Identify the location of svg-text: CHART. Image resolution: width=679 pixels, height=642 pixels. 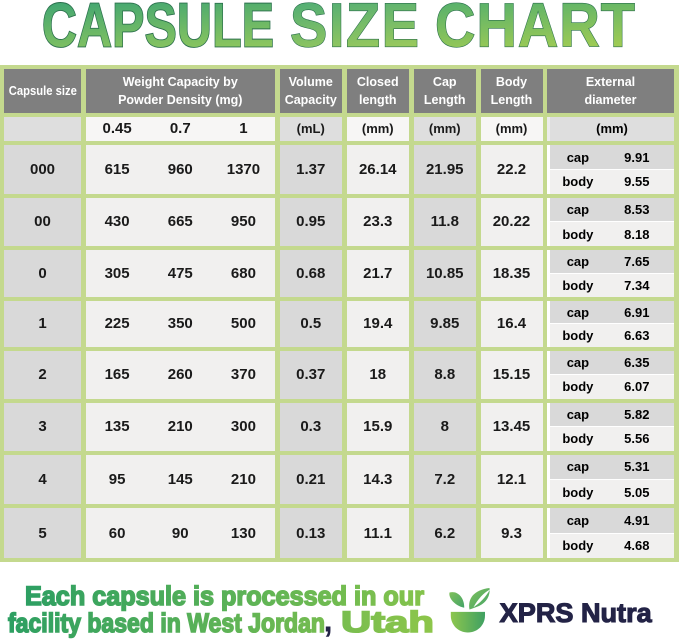
(535, 30).